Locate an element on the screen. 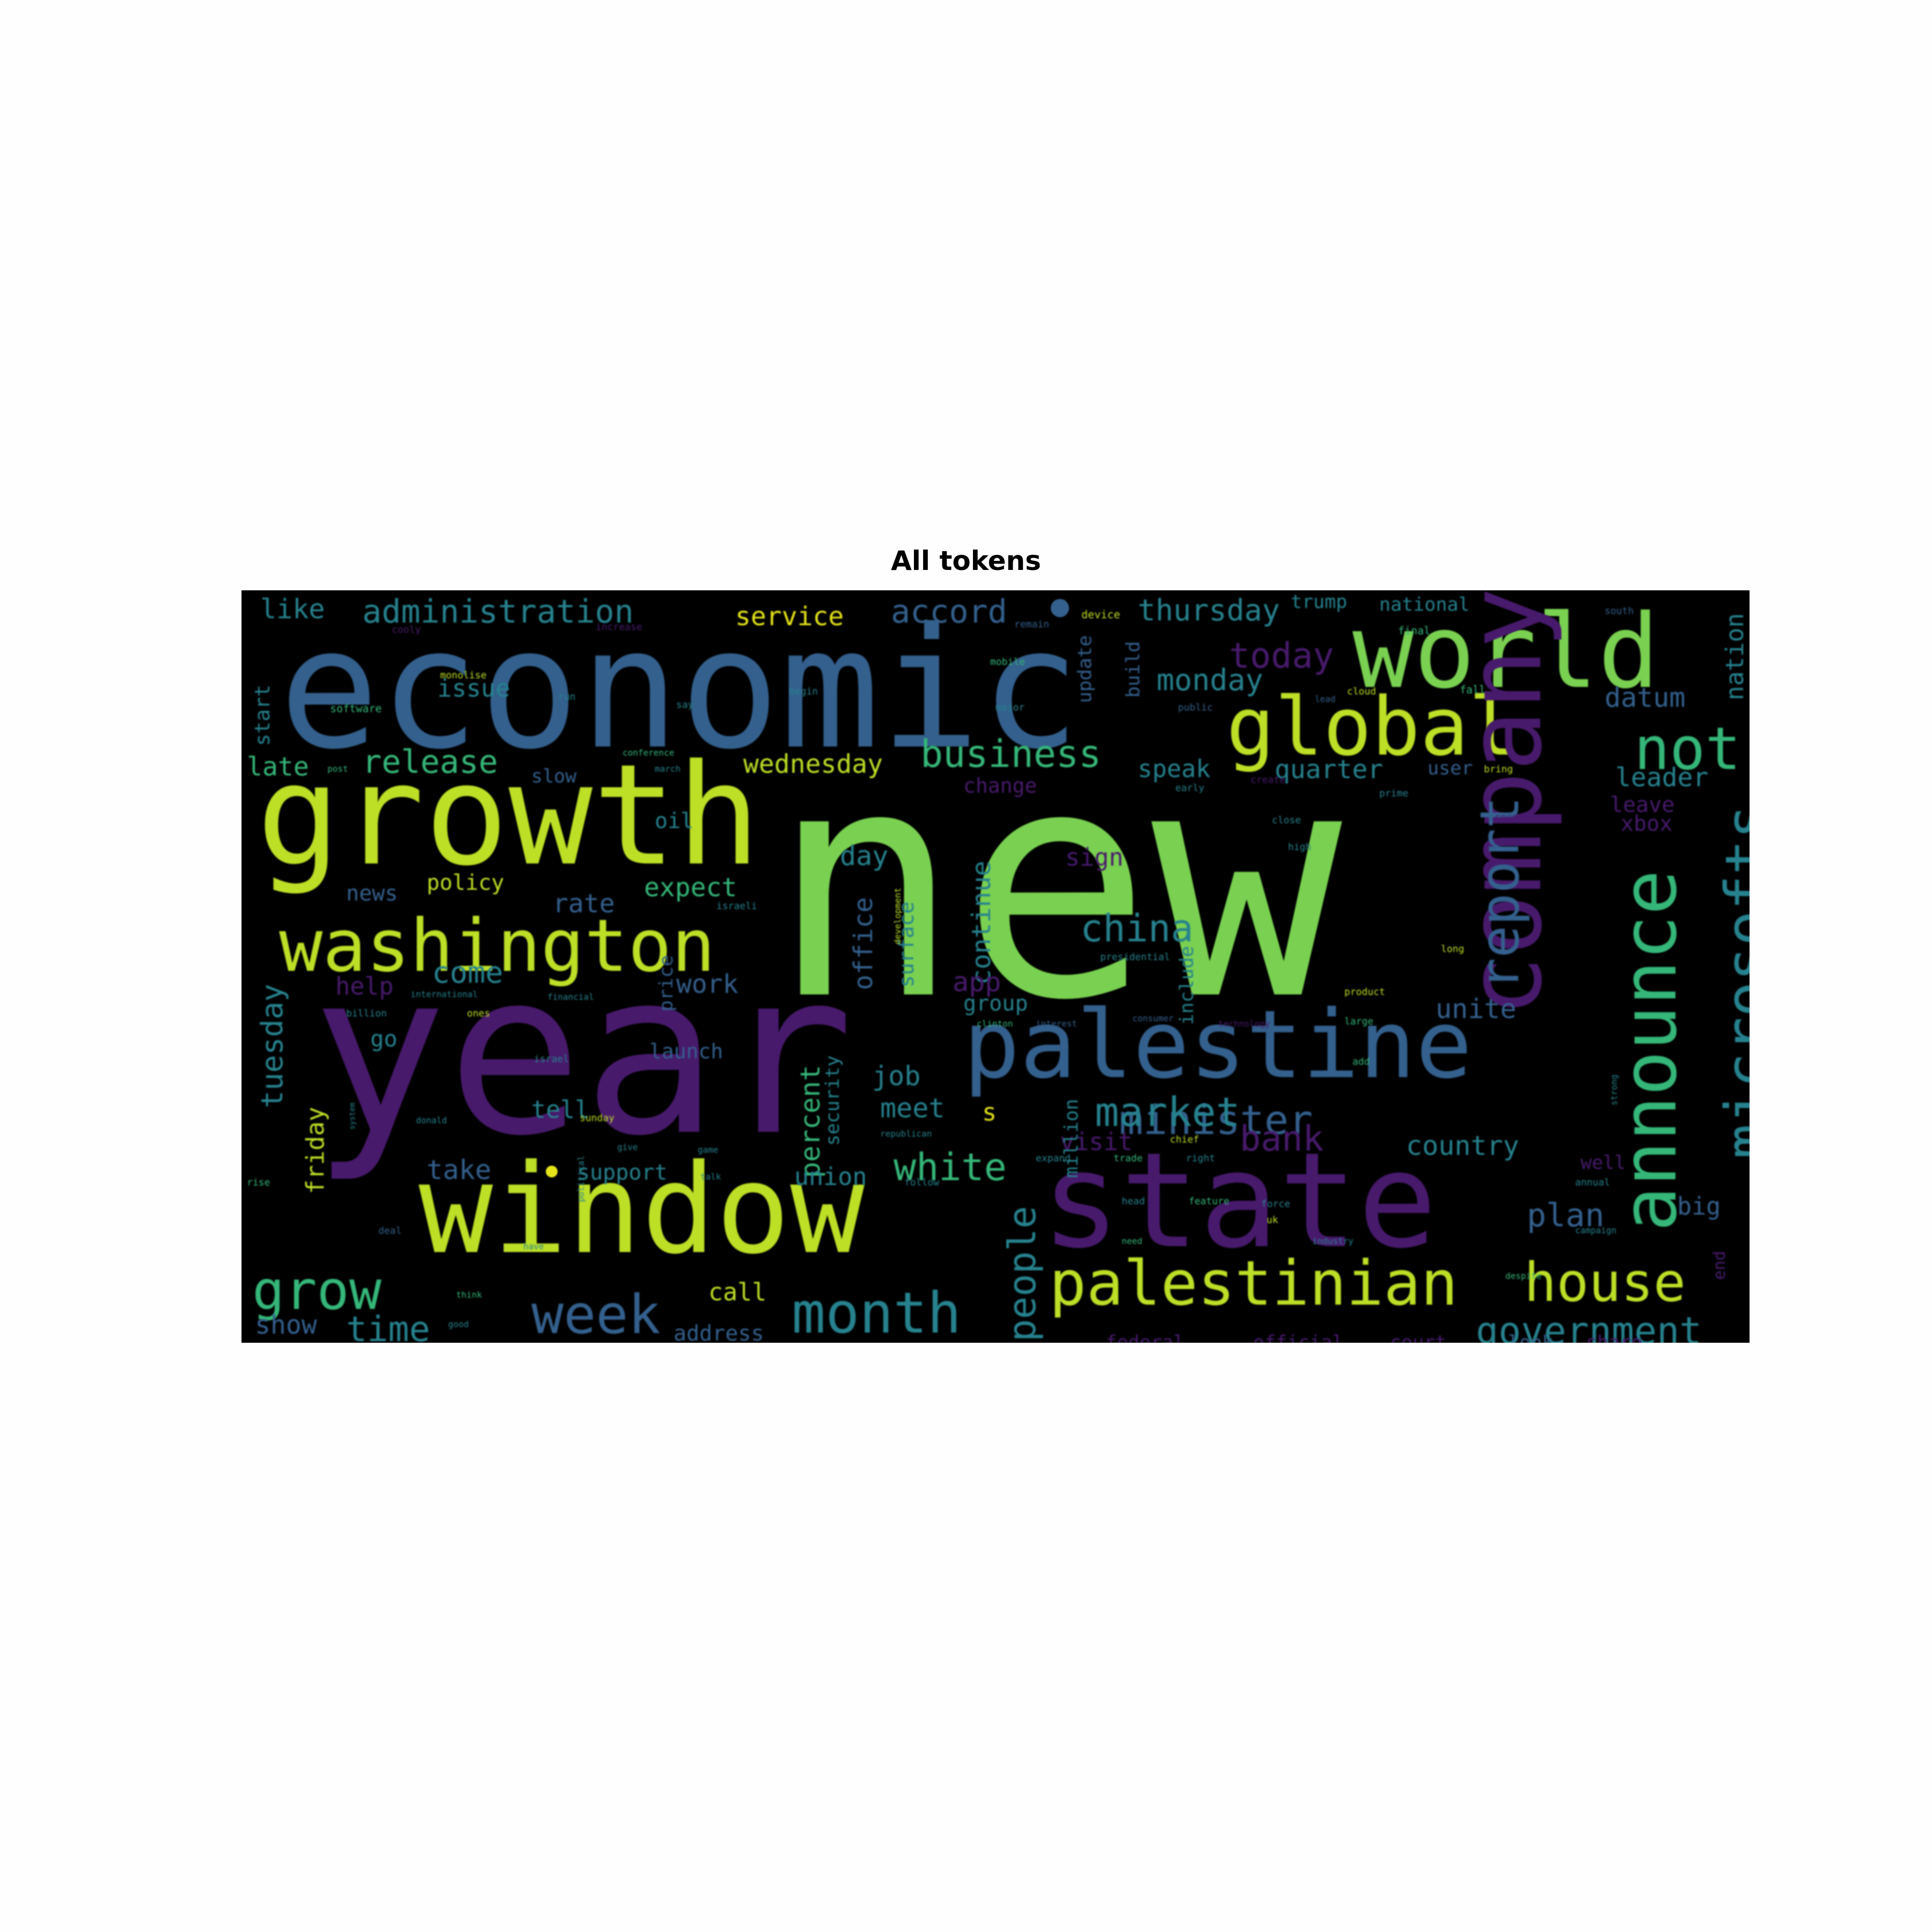 The height and width of the screenshot is (1932, 1932). cloud-word: national is located at coordinates (1424, 605).